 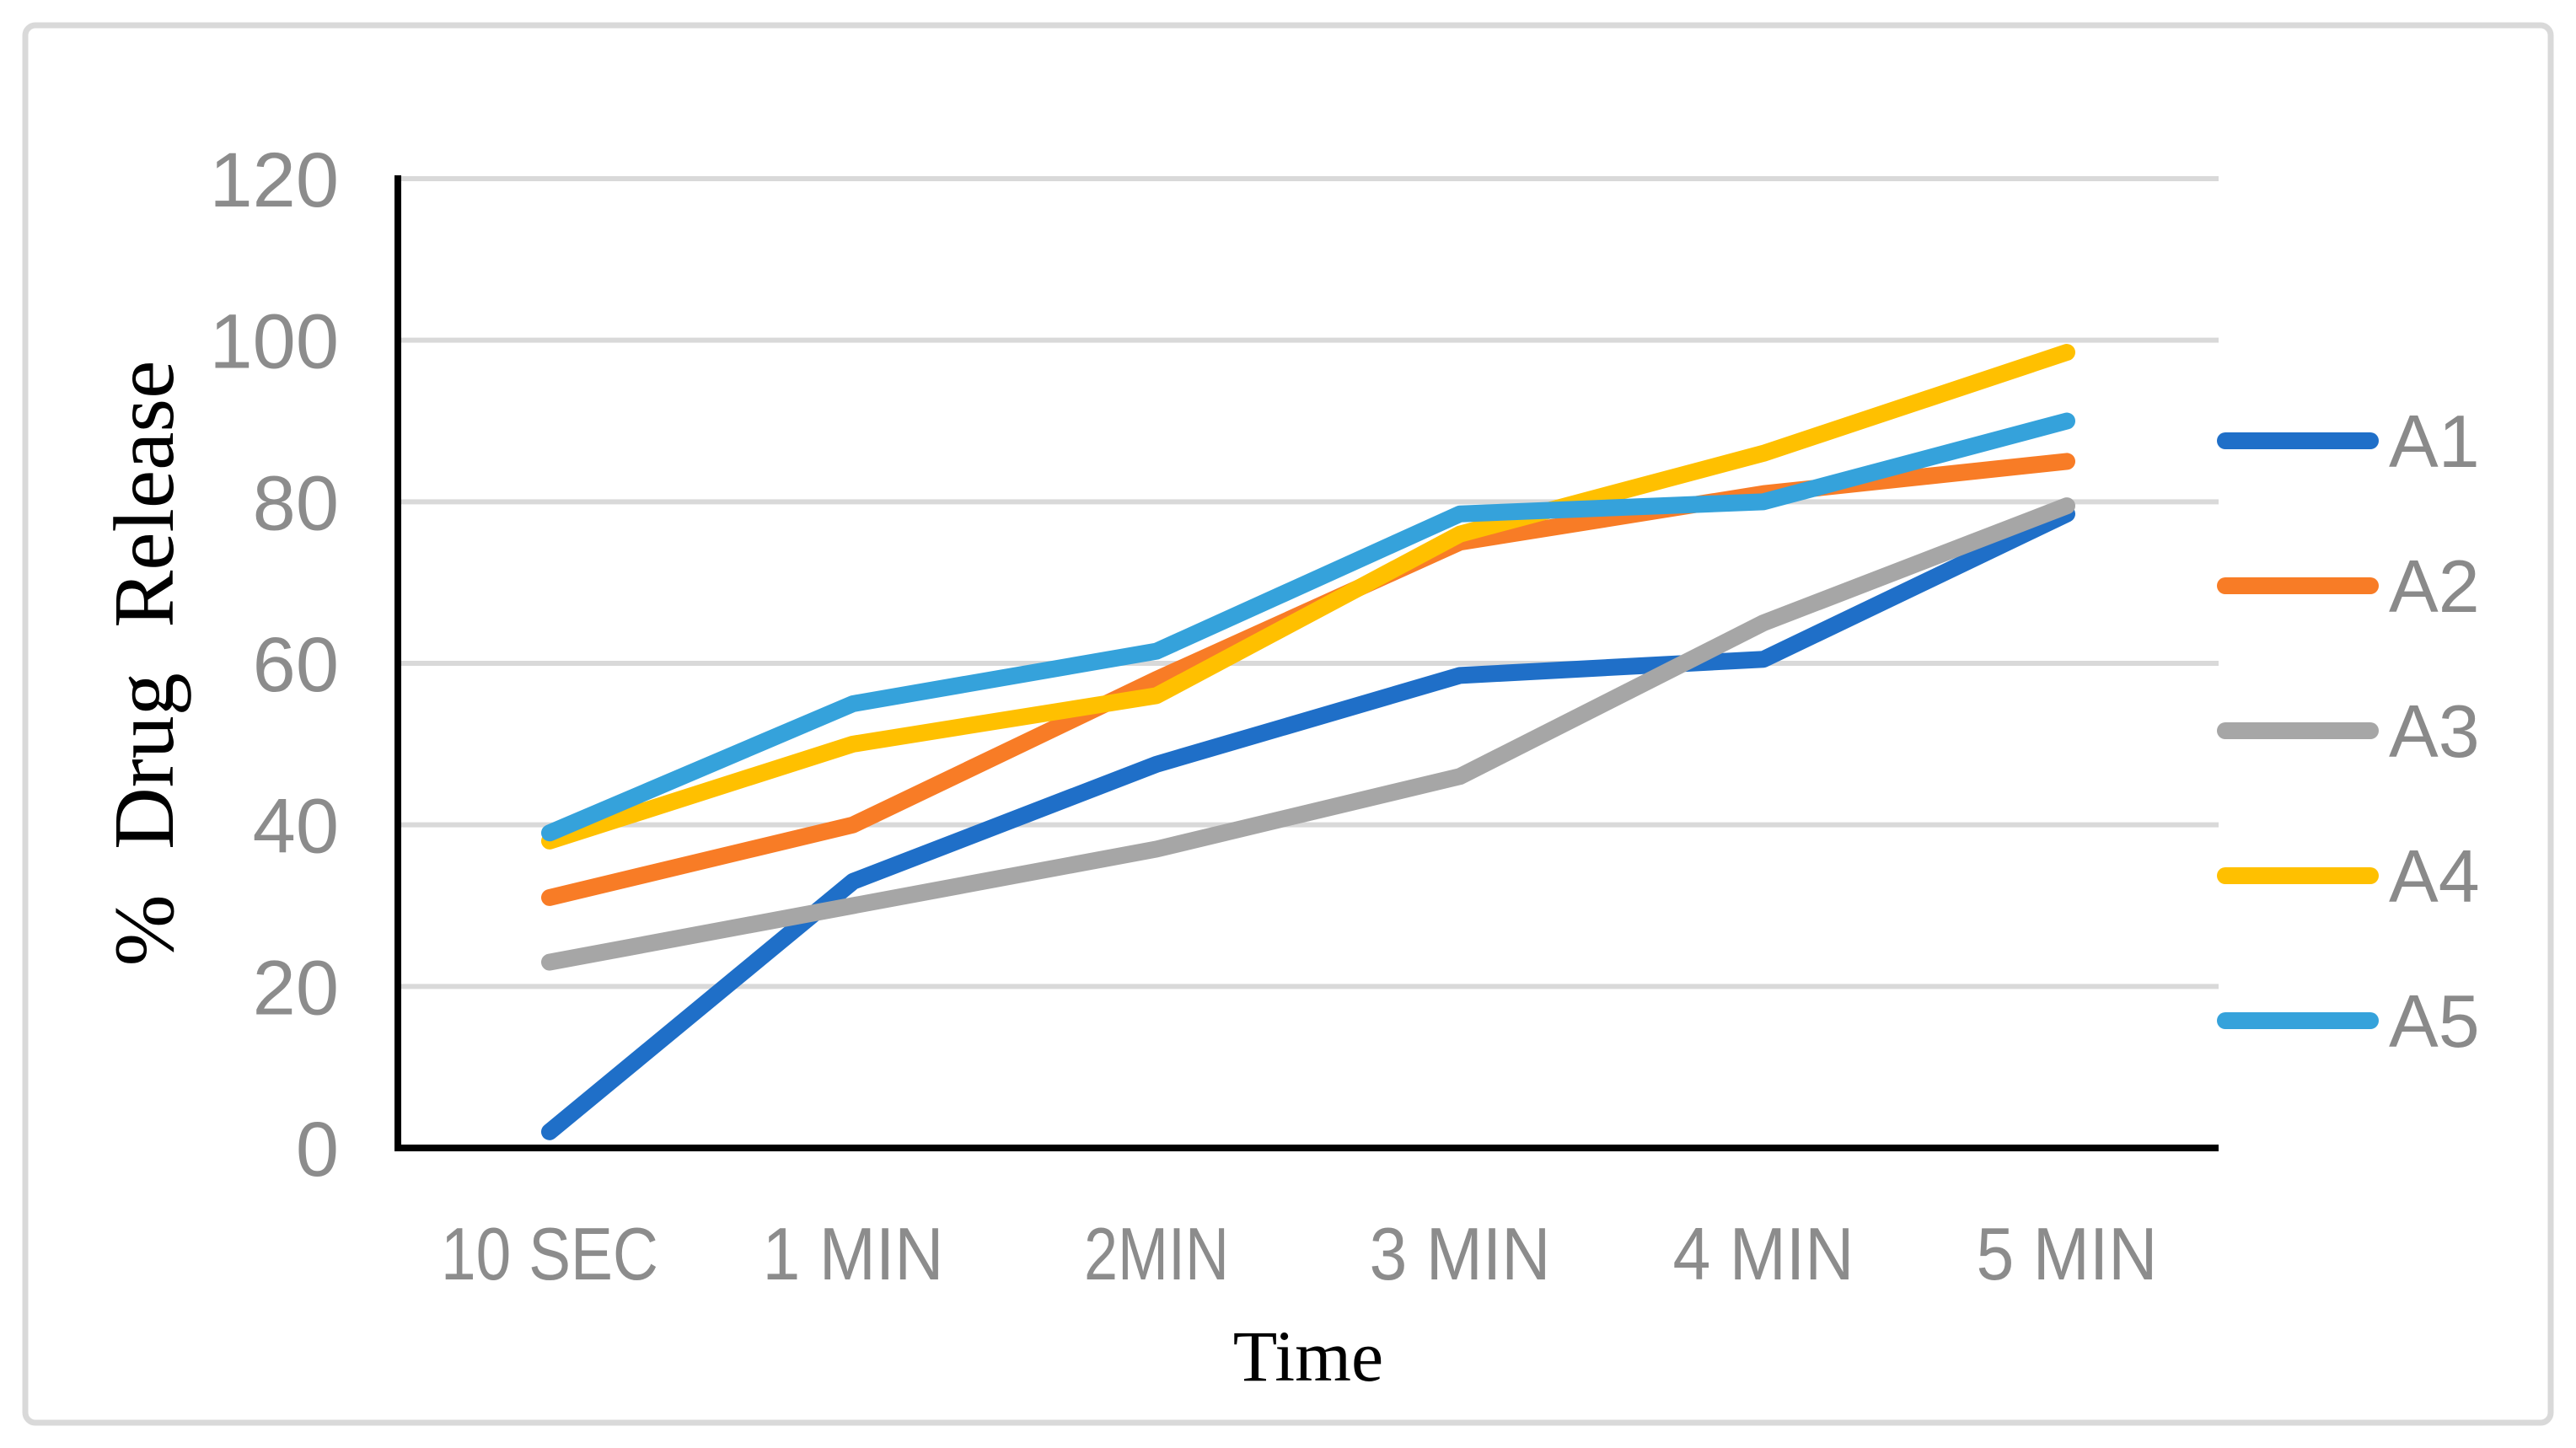 What do you see at coordinates (144, 664) in the screenshot?
I see `y-axis-title: % Drug Release` at bounding box center [144, 664].